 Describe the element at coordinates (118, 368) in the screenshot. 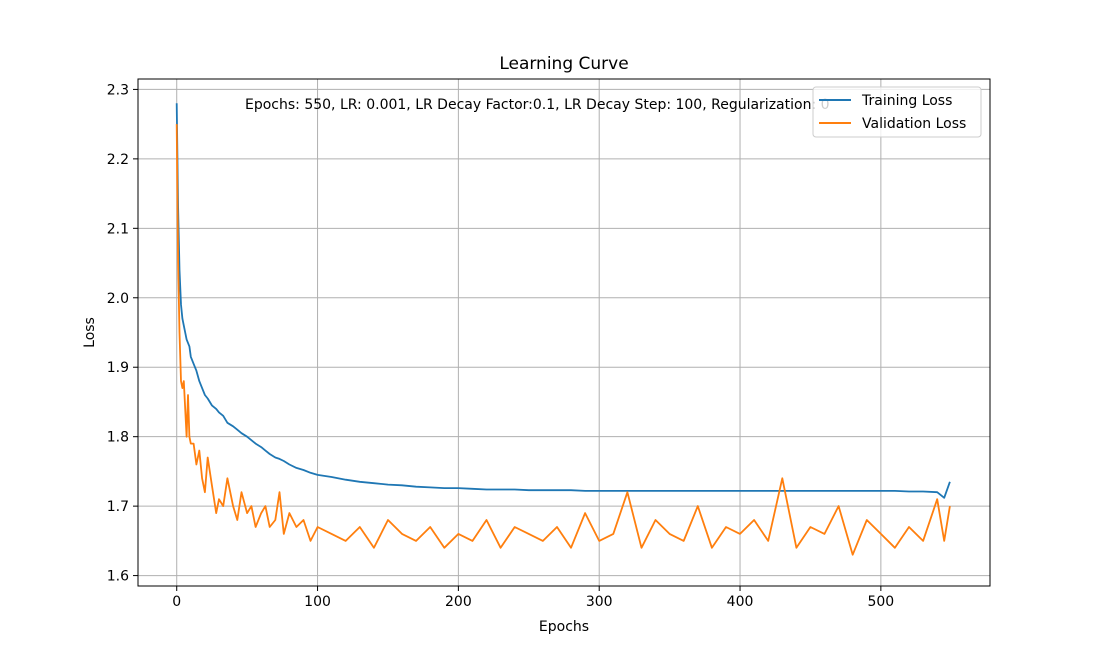

I see `y-tick-label: 1.9` at that location.